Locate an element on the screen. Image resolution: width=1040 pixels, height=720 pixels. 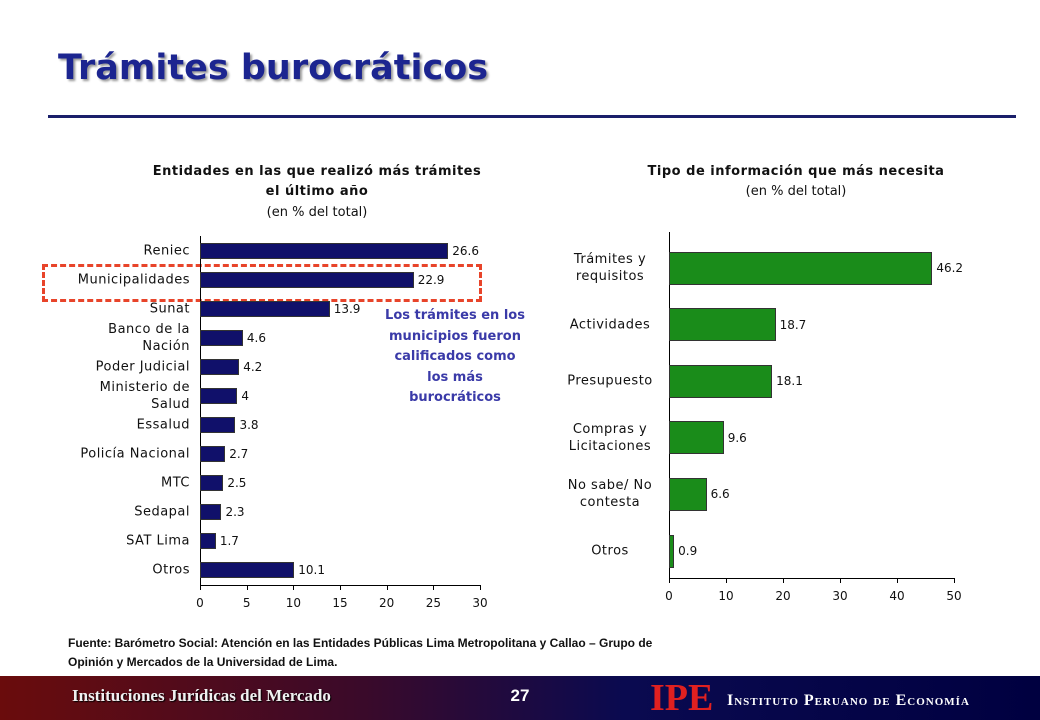
value-label: 46.2 is located at coordinates (950, 268).